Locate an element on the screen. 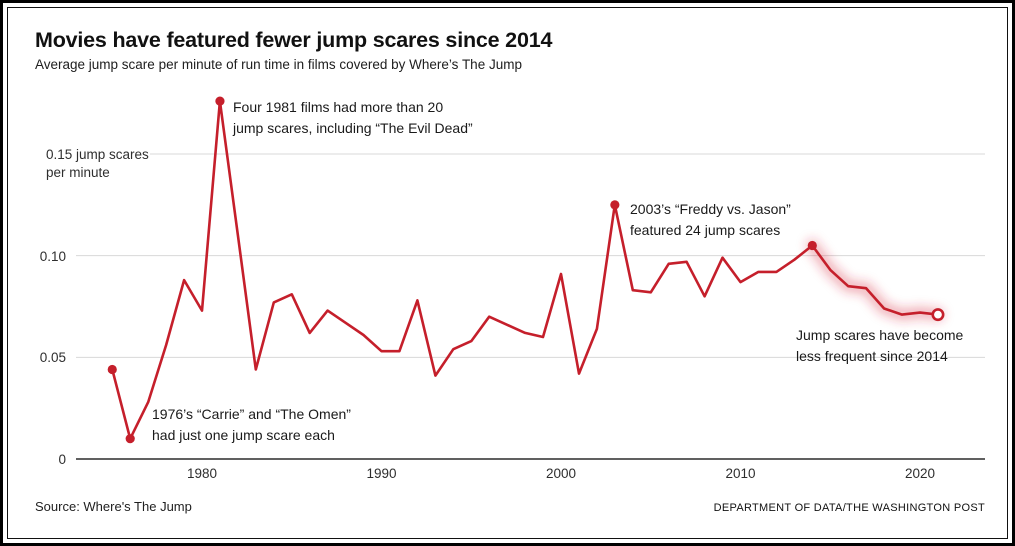 The width and height of the screenshot is (1015, 546). x-tick-1980: 1980 is located at coordinates (202, 473).